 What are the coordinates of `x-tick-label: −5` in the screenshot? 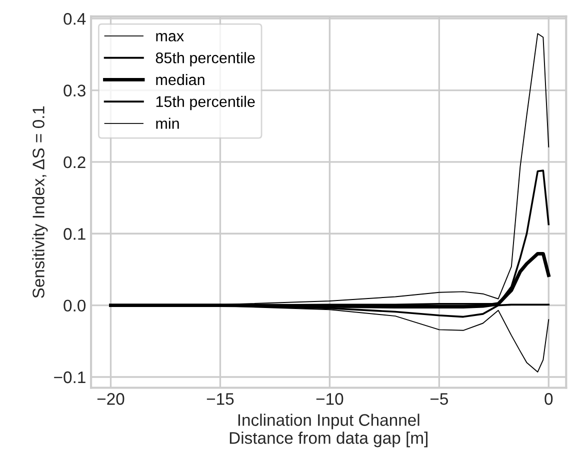 It's located at (439, 399).